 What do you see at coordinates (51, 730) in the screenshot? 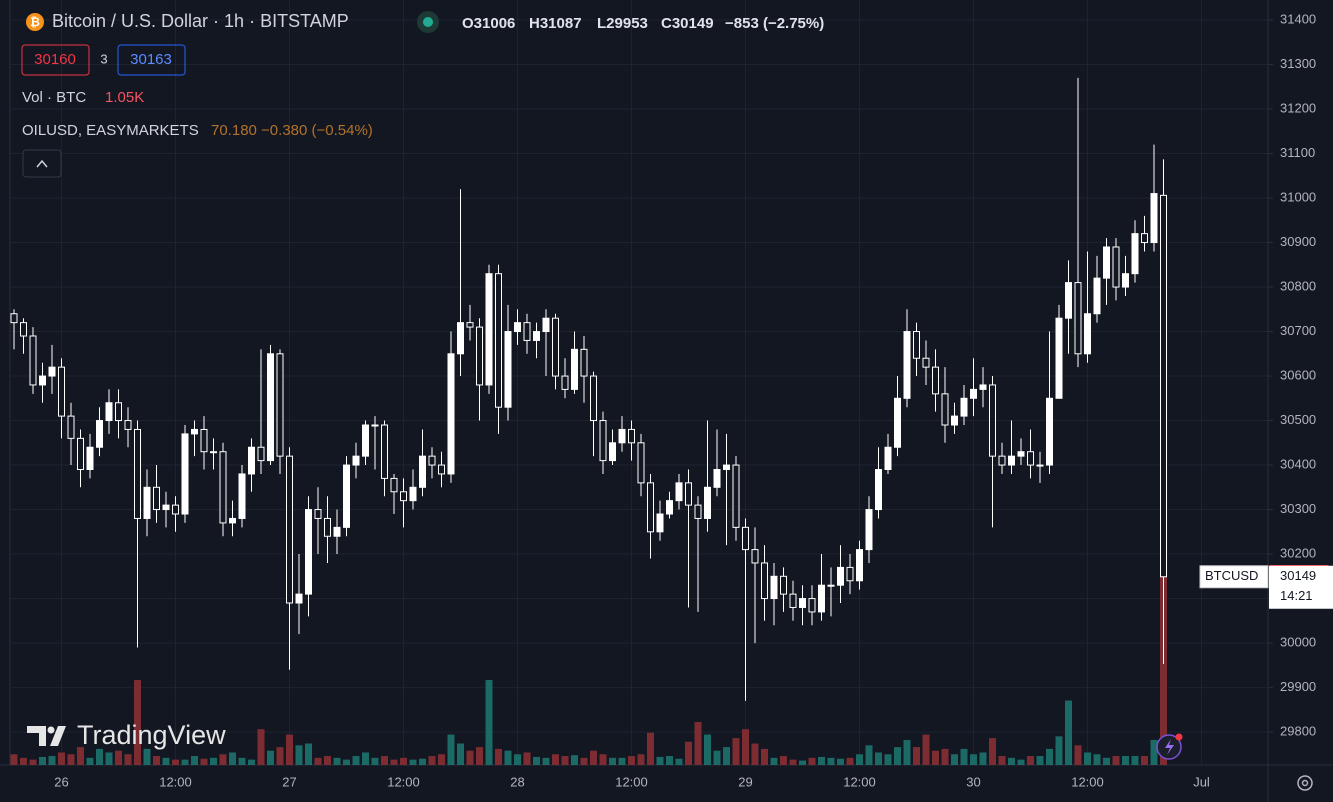
I see `logo-dot` at bounding box center [51, 730].